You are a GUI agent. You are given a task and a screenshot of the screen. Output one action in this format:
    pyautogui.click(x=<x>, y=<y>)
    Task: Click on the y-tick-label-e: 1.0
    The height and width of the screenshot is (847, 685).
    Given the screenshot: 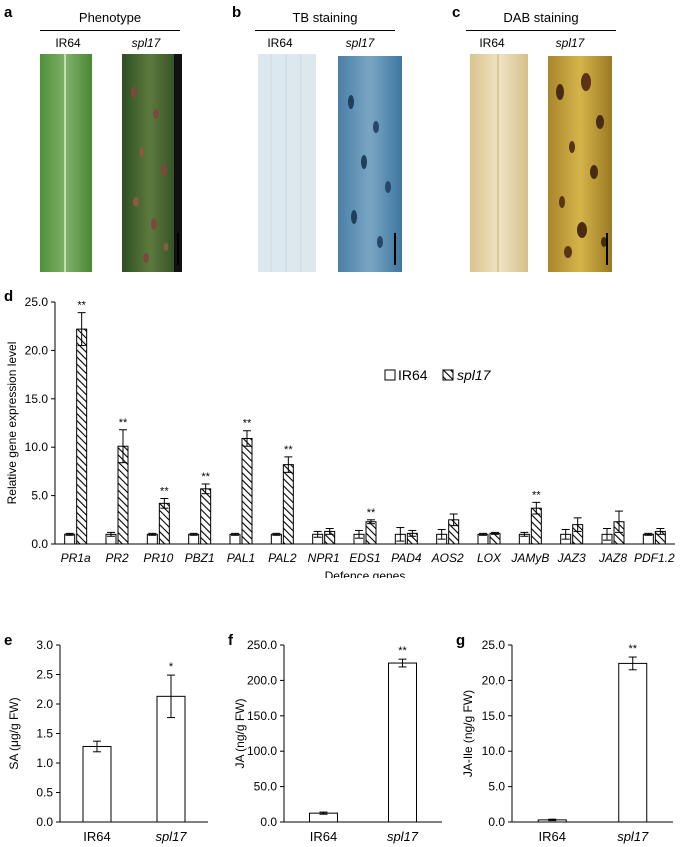 What is the action you would take?
    pyautogui.click(x=44, y=763)
    